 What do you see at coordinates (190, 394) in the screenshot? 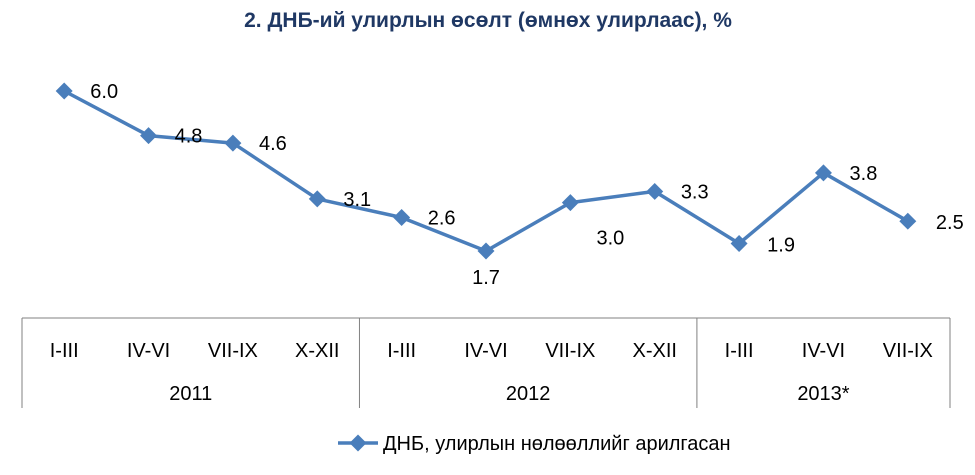
I see `group-label: 2011` at bounding box center [190, 394].